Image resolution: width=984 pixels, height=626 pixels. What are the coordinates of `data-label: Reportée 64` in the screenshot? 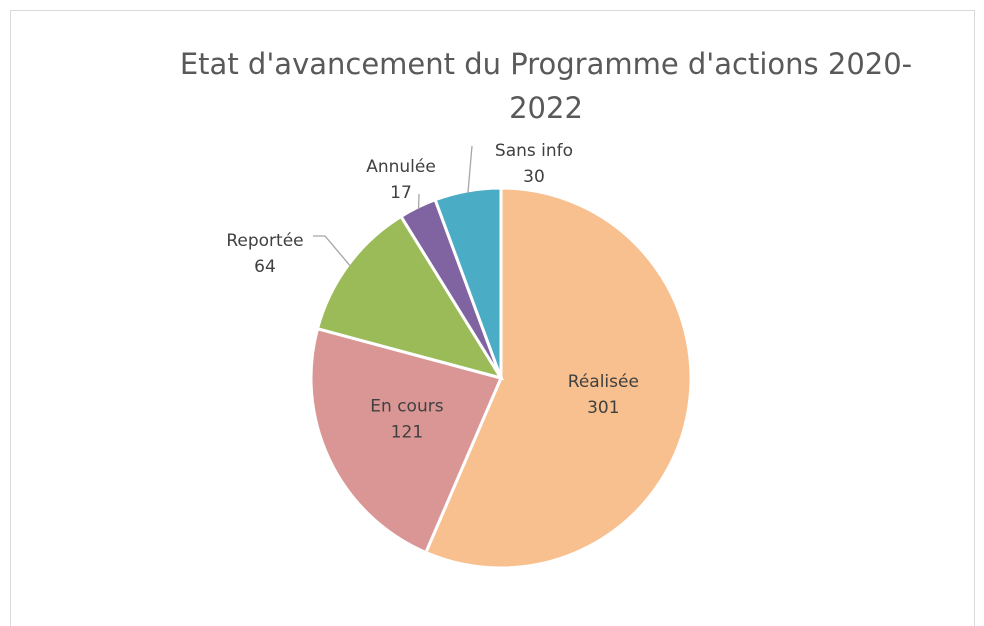 It's located at (264, 254).